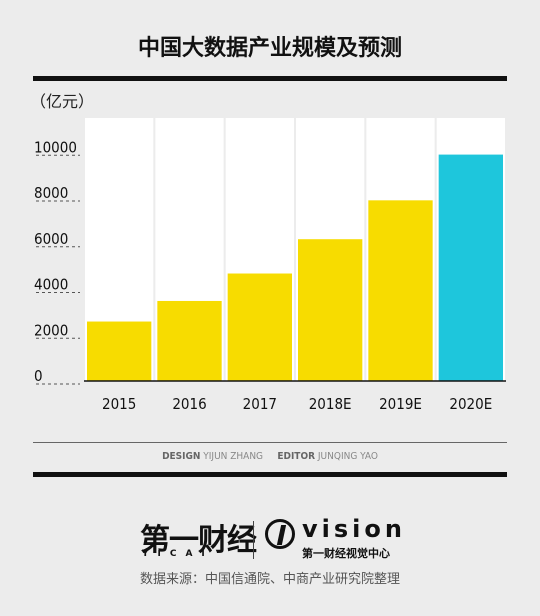  Describe the element at coordinates (270, 456) in the screenshot. I see `credits-line: DESIGN YIJUN ZHANG EDITOR JUNQING YAO` at that location.